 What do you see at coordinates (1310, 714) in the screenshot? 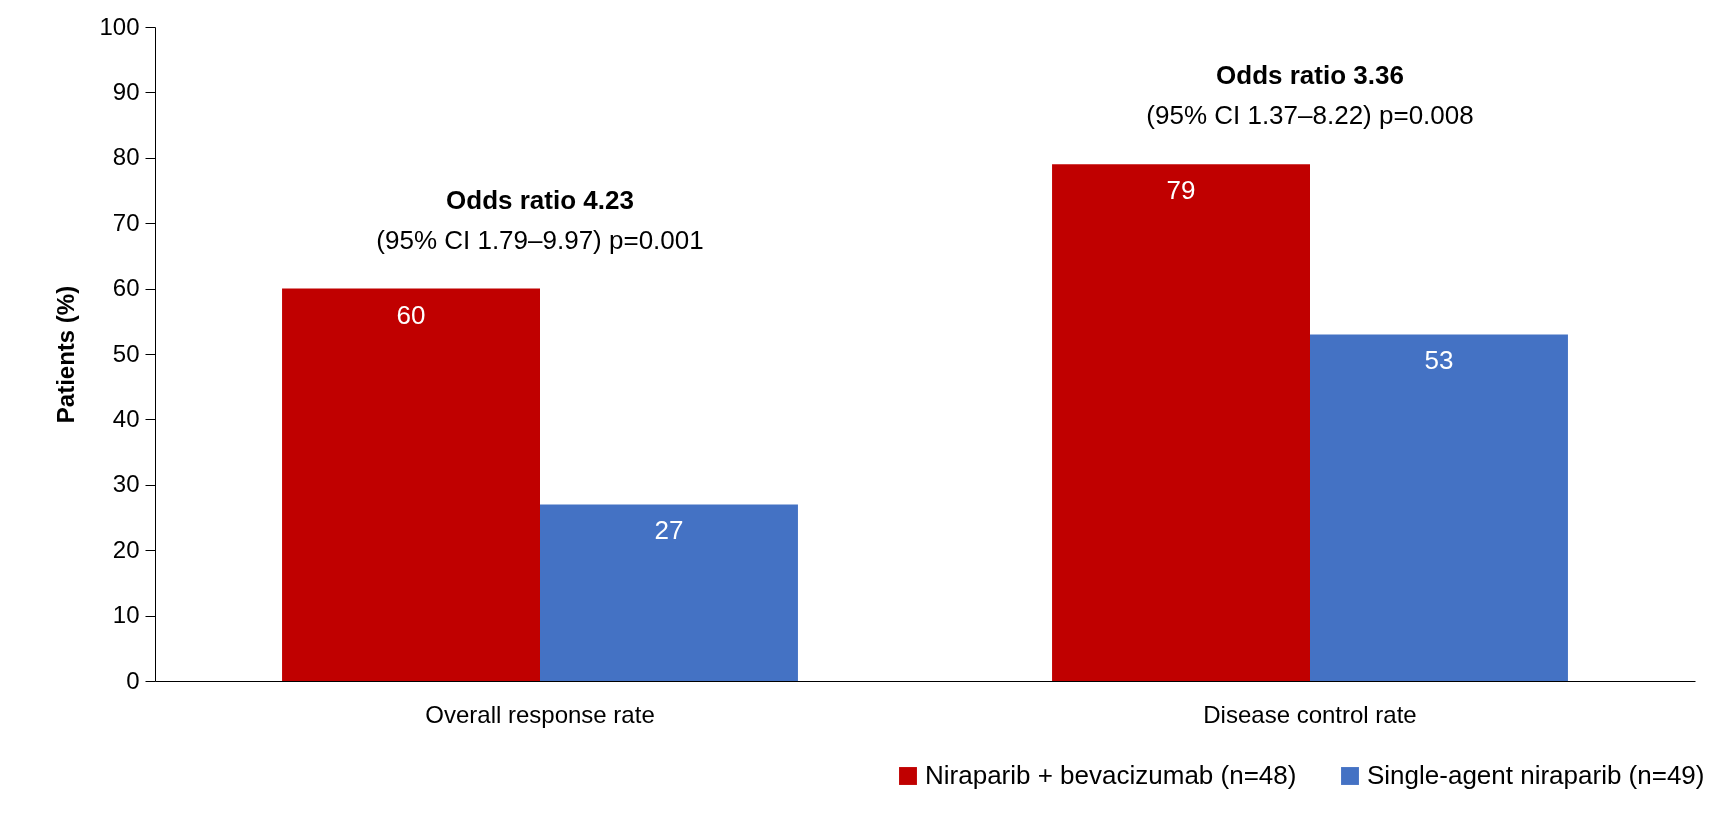
I see `x-tick-label: Disease control rate` at bounding box center [1310, 714].